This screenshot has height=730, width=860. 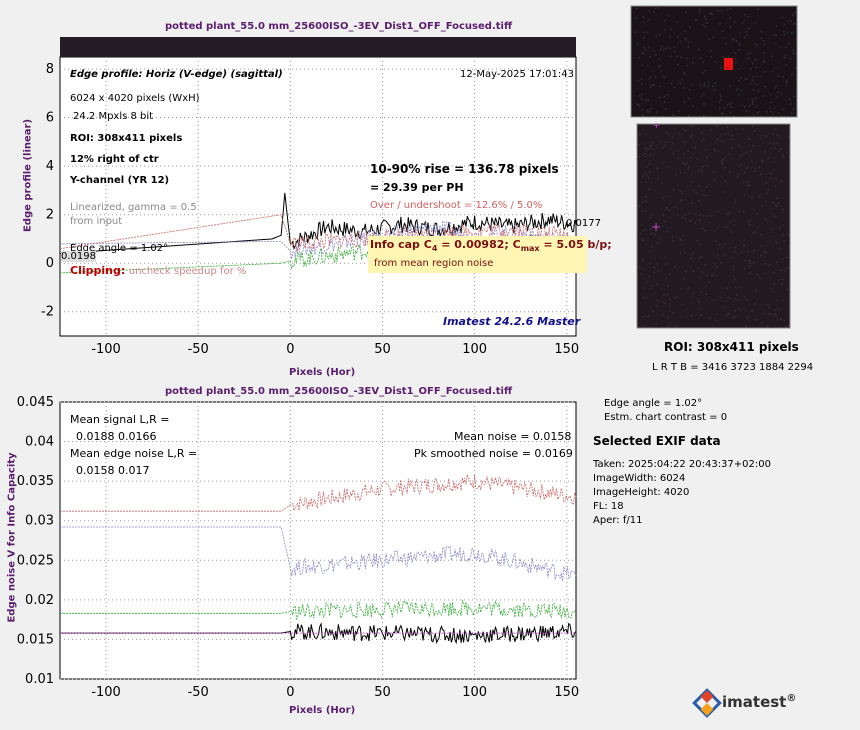 I want to click on info-cap-text-b: = 0.00982; C, so click(x=479, y=244).